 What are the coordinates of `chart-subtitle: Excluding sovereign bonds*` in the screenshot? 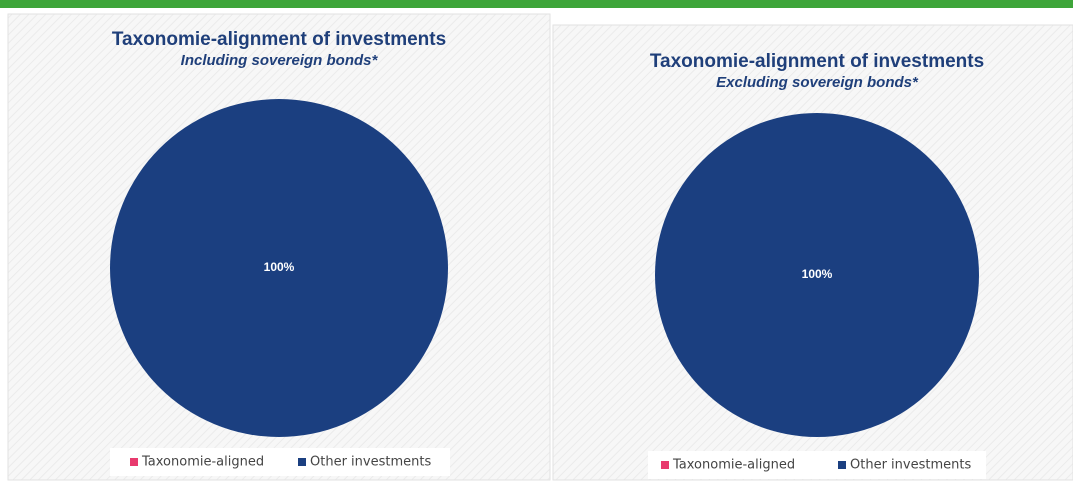 It's located at (817, 82).